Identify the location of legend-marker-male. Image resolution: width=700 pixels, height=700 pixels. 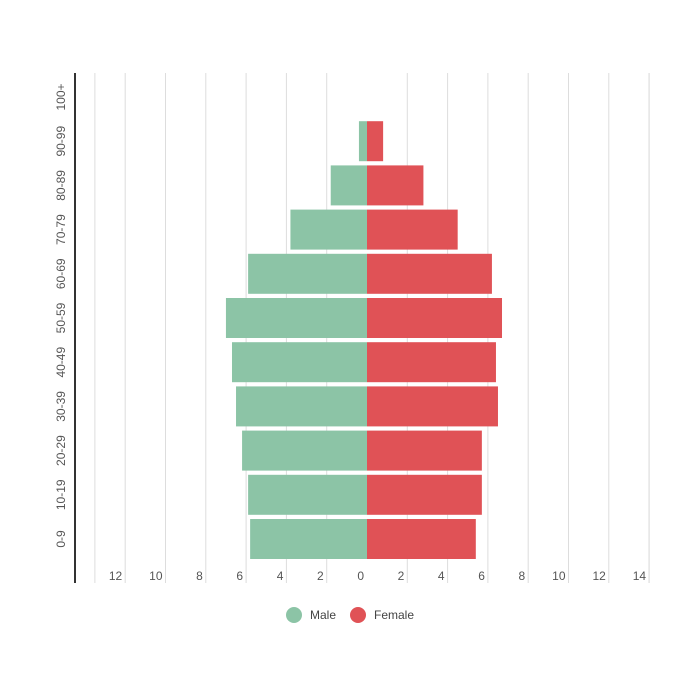
(293, 615).